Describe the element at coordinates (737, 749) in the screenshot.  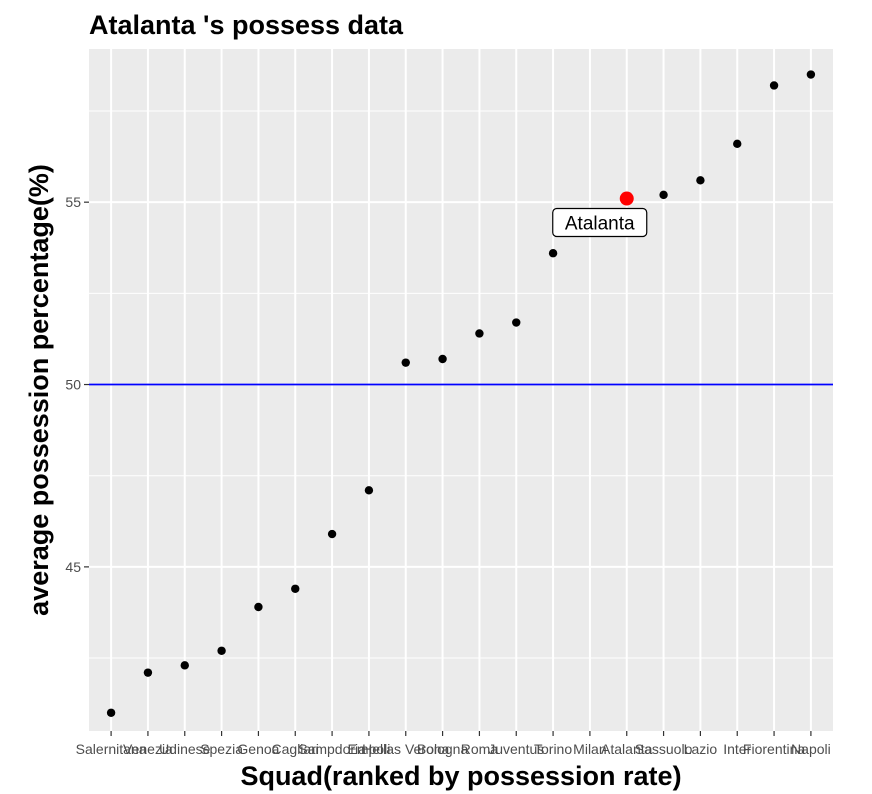
I see `x-tick-label: Inter` at that location.